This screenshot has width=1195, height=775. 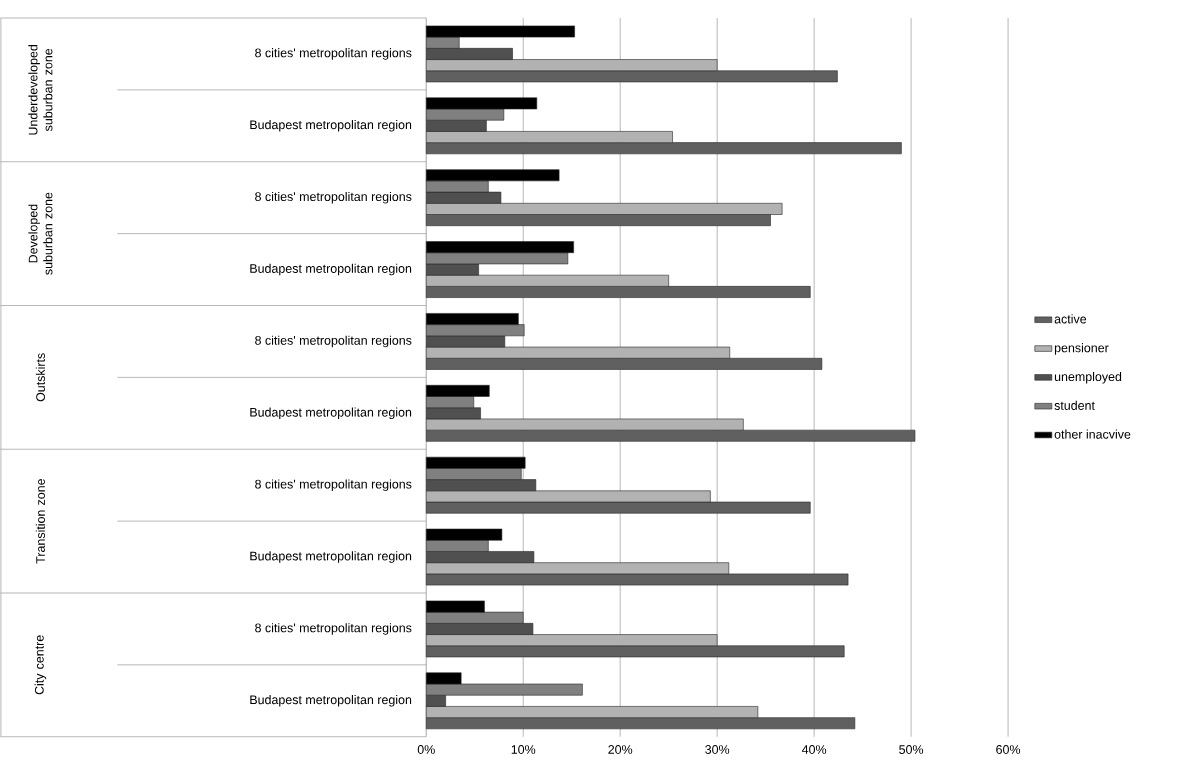 I want to click on legend-label: active, so click(x=1070, y=319).